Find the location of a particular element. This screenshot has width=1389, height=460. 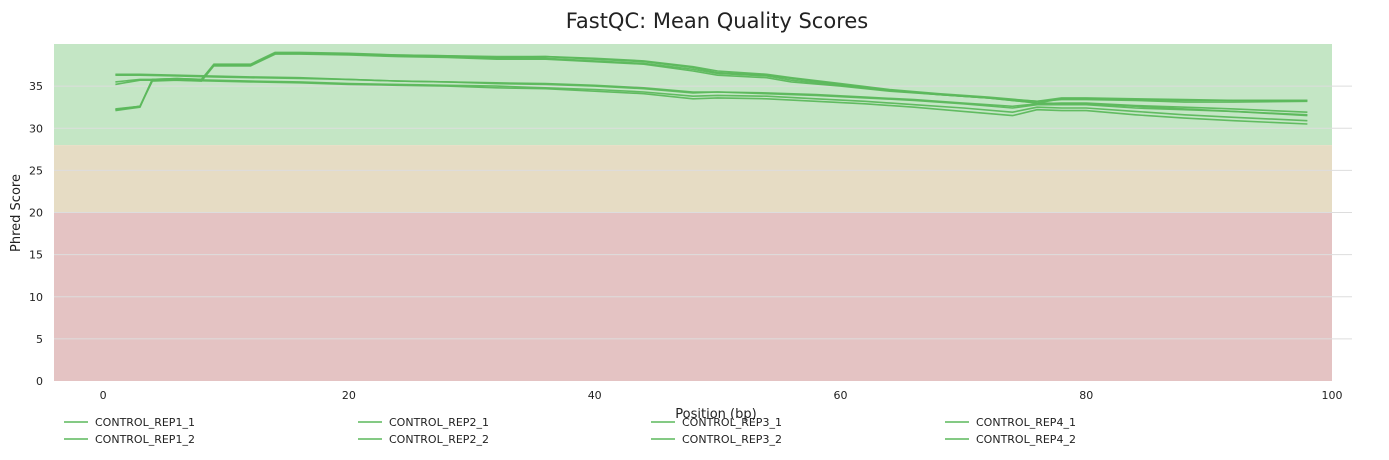

x-tick-label: 100 is located at coordinates (1332, 395).